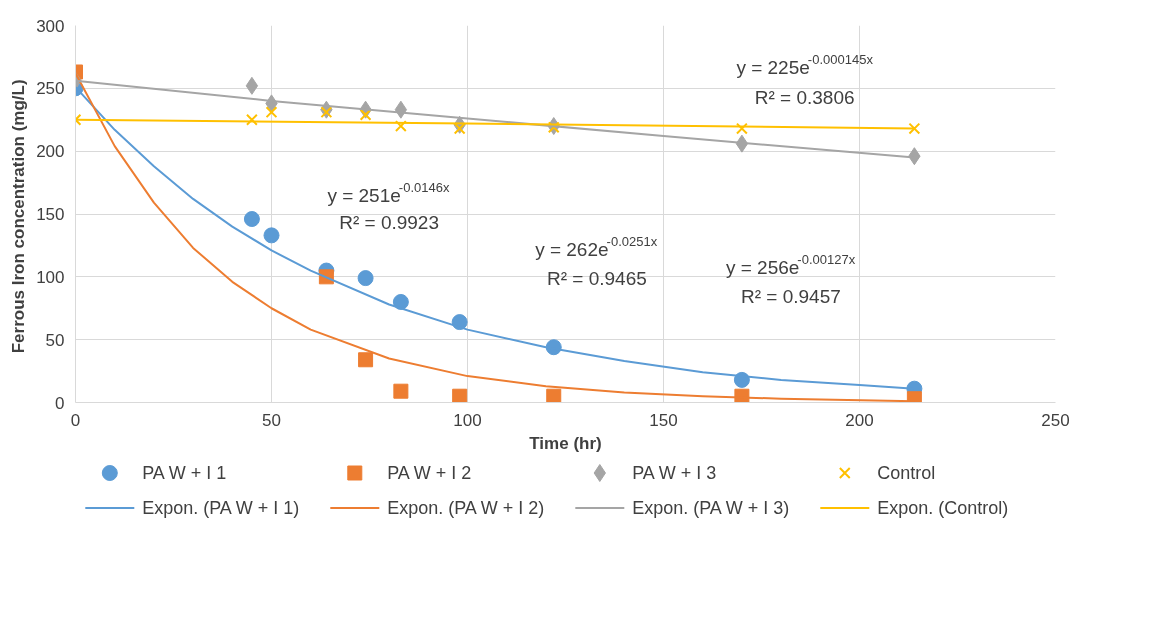 This screenshot has width=1149, height=626. I want to click on legend-label: Expon. (Control), so click(943, 508).